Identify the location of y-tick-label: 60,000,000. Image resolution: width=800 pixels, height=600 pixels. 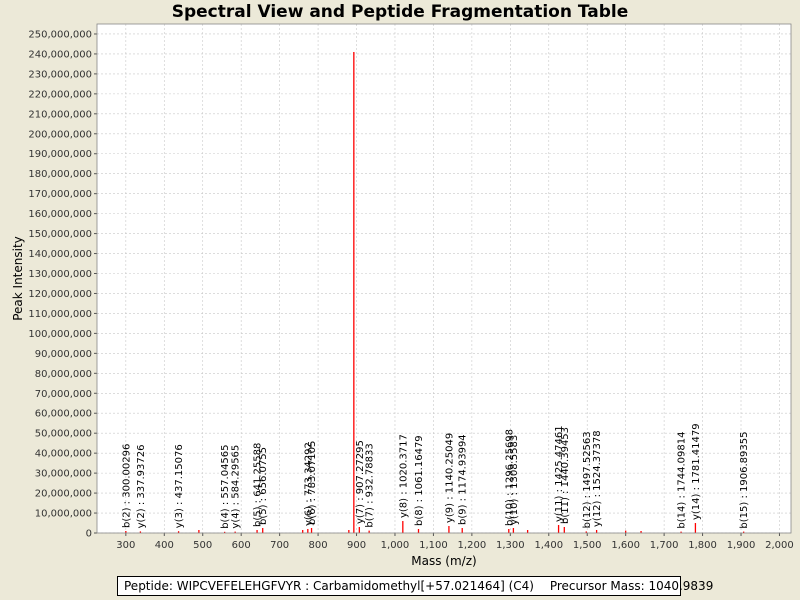
(63, 414).